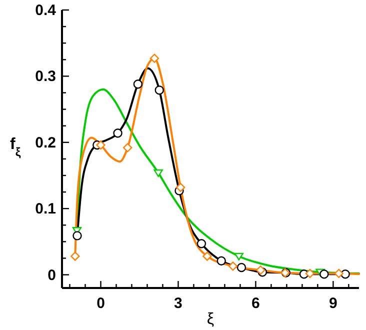 The width and height of the screenshot is (366, 330). I want to click on x-tick-label: 0, so click(100, 303).